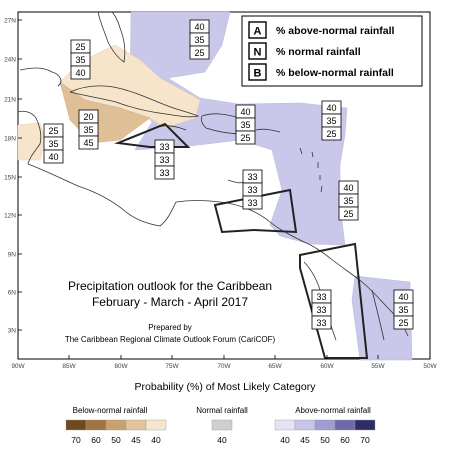 This screenshot has height=450, width=450. I want to click on lon-tick-label: 55W, so click(378, 366).